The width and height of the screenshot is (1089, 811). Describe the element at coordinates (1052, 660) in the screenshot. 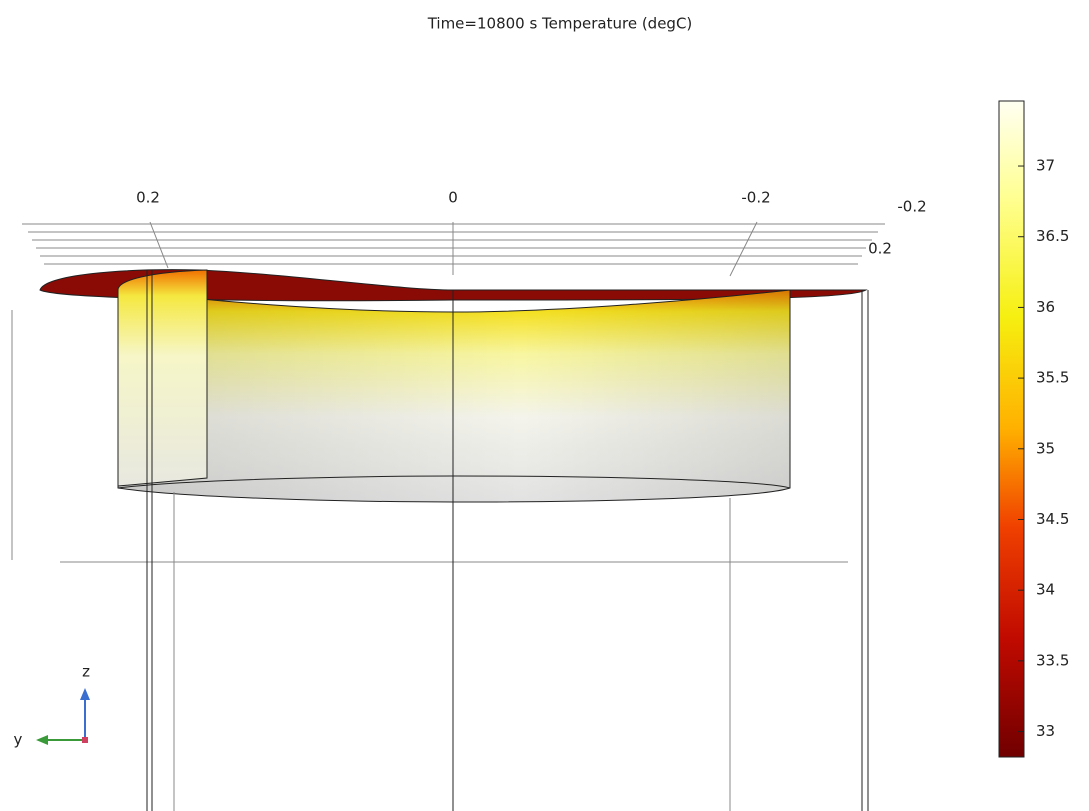

I see `colorbar-tick-label: 33.5` at that location.